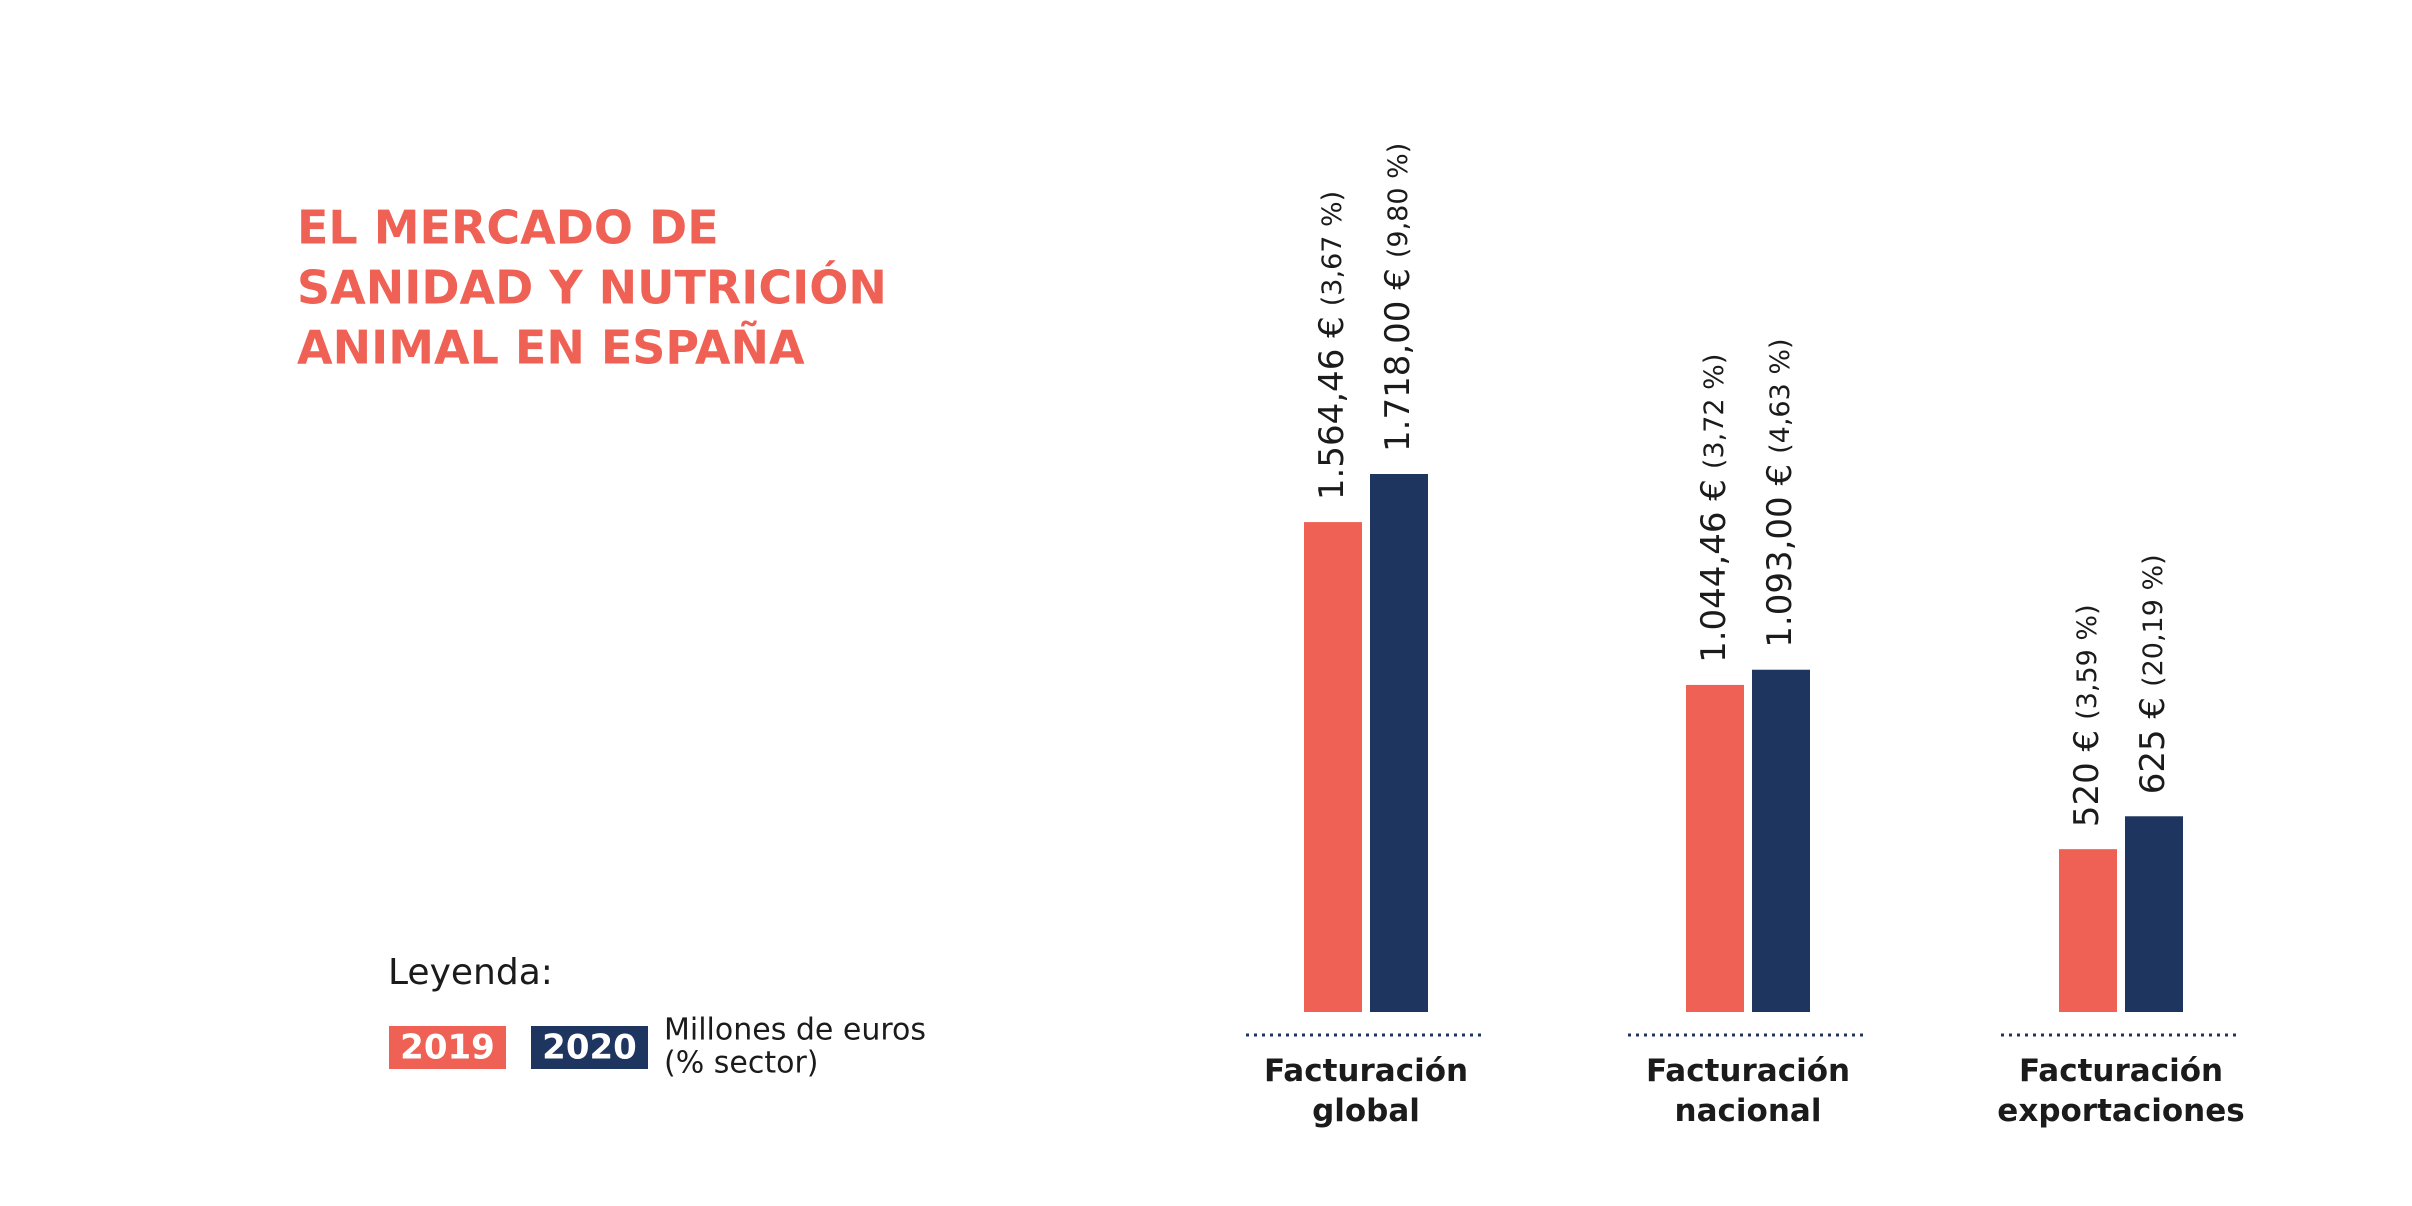  Describe the element at coordinates (2087, 778) in the screenshot. I see `value-label-amount: 520 €` at that location.